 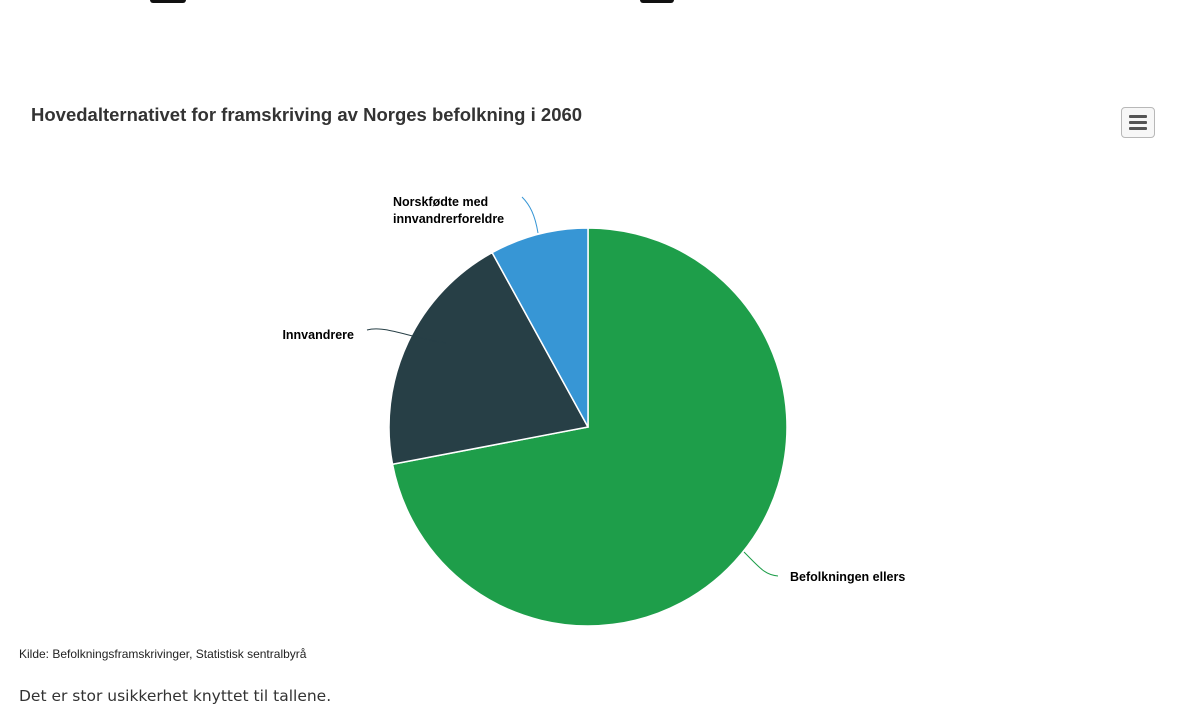 I want to click on data-label: Innvandrere, so click(x=318, y=335).